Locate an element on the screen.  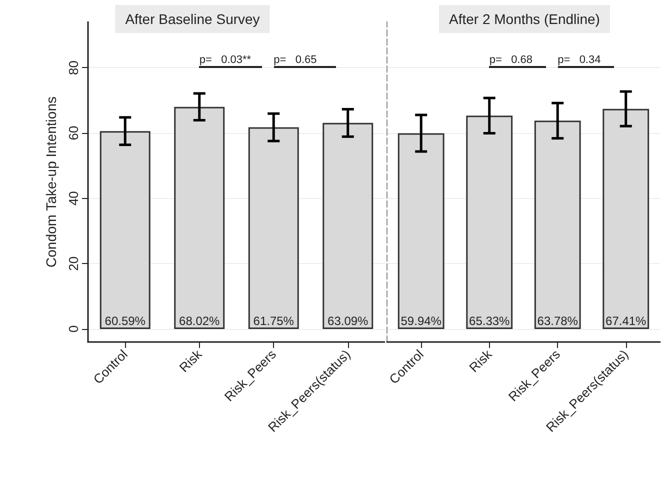
y-tick-label: 0 is located at coordinates (73, 329).